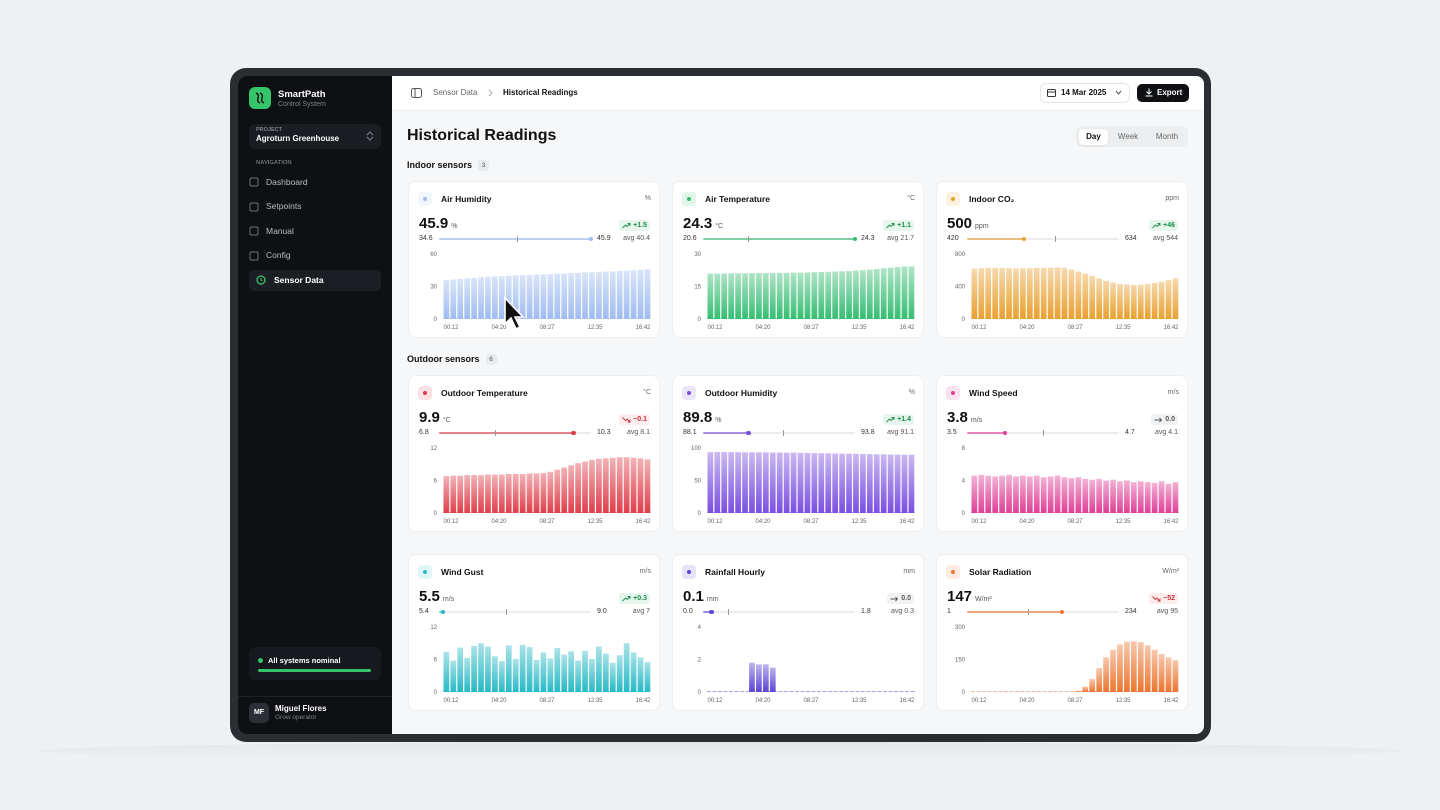 The width and height of the screenshot is (1440, 810). What do you see at coordinates (911, 198) in the screenshot?
I see `card-unit: °C` at bounding box center [911, 198].